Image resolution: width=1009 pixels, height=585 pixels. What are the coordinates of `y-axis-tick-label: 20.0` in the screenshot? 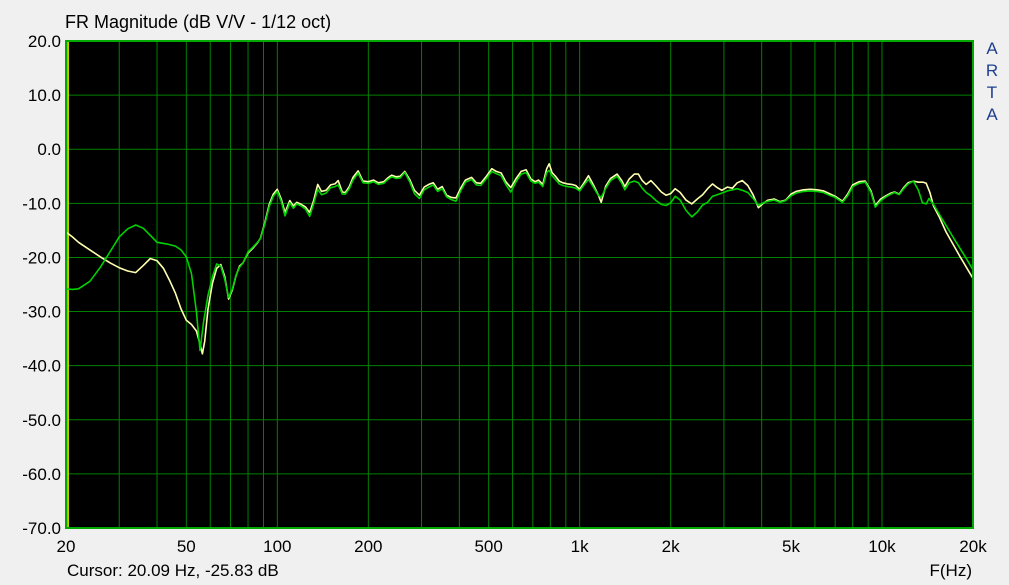 It's located at (44, 41).